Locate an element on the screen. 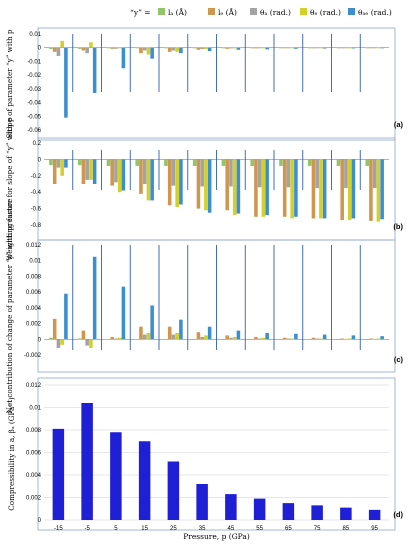 The height and width of the screenshot is (550, 415). x-tick-label: 95 is located at coordinates (374, 529).